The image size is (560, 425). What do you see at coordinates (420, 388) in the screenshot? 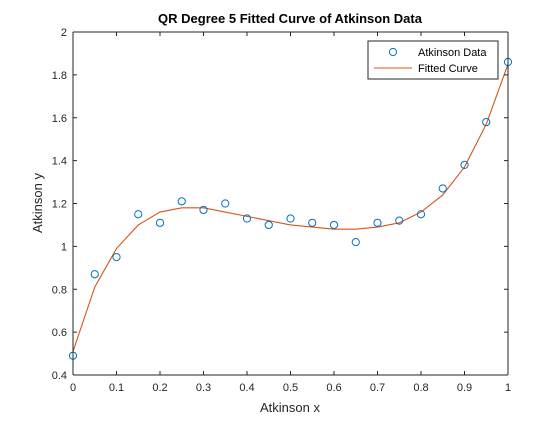
I see `x-tick-label: 0.8` at bounding box center [420, 388].